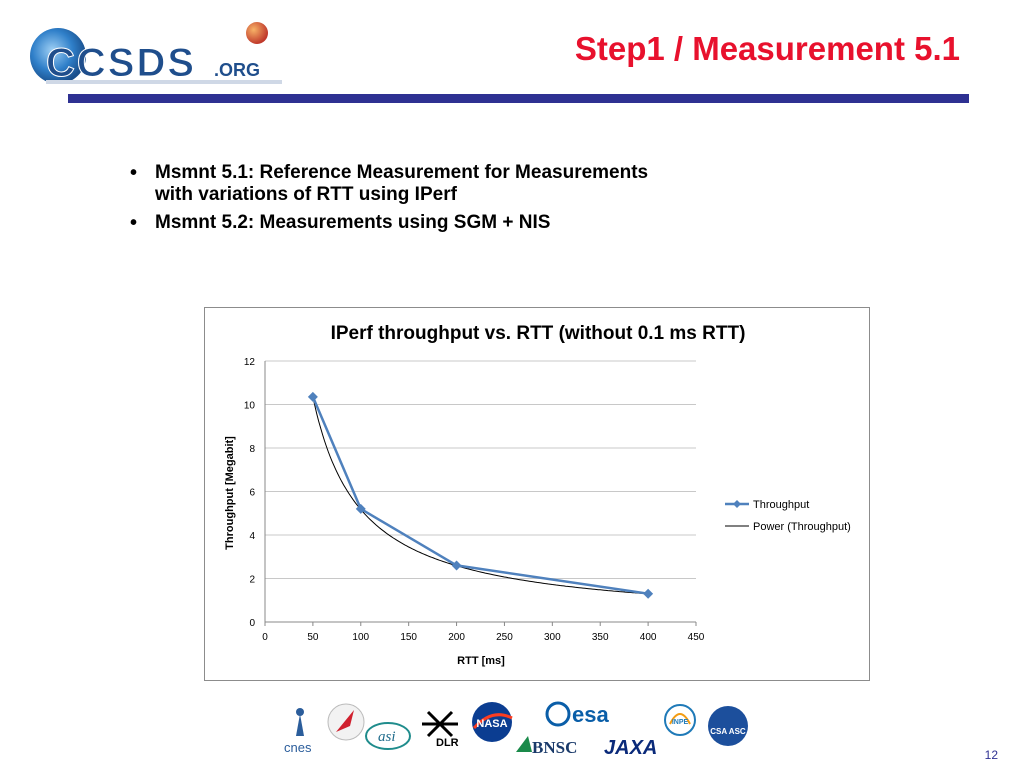 This screenshot has width=1024, height=768. I want to click on logo-text: esa, so click(590, 714).